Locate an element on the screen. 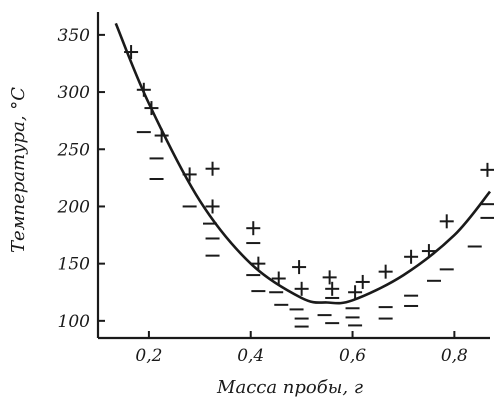 Image resolution: width=494 pixels, height=402 pixels. x-tick-label: 0,2 is located at coordinates (148, 356).